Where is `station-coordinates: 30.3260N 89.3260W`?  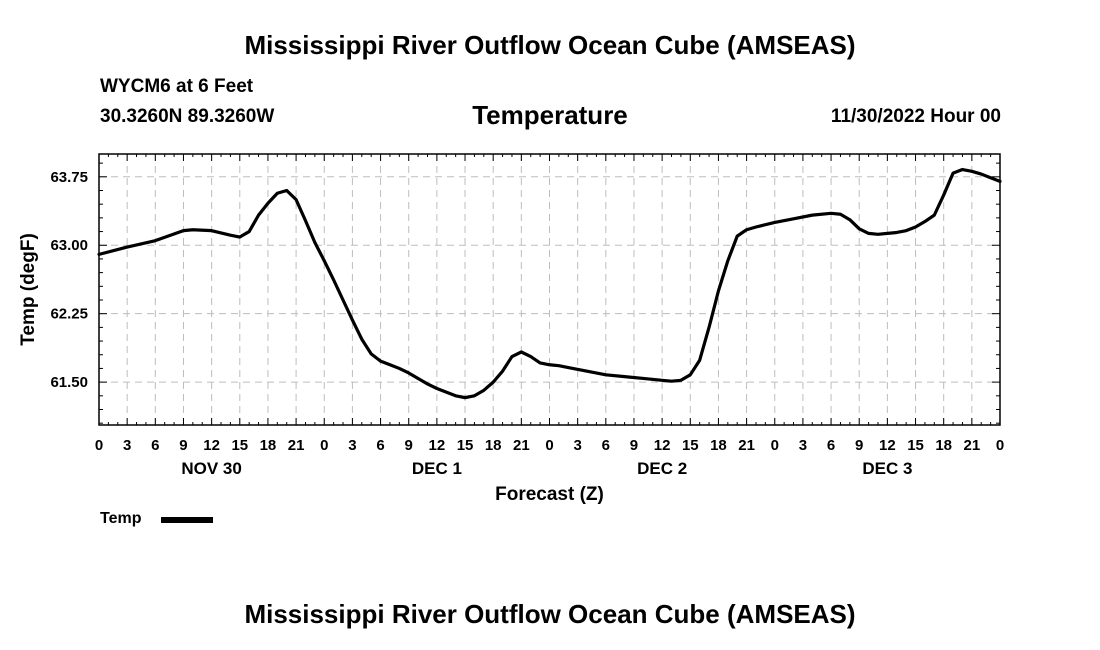 station-coordinates: 30.3260N 89.3260W is located at coordinates (187, 116).